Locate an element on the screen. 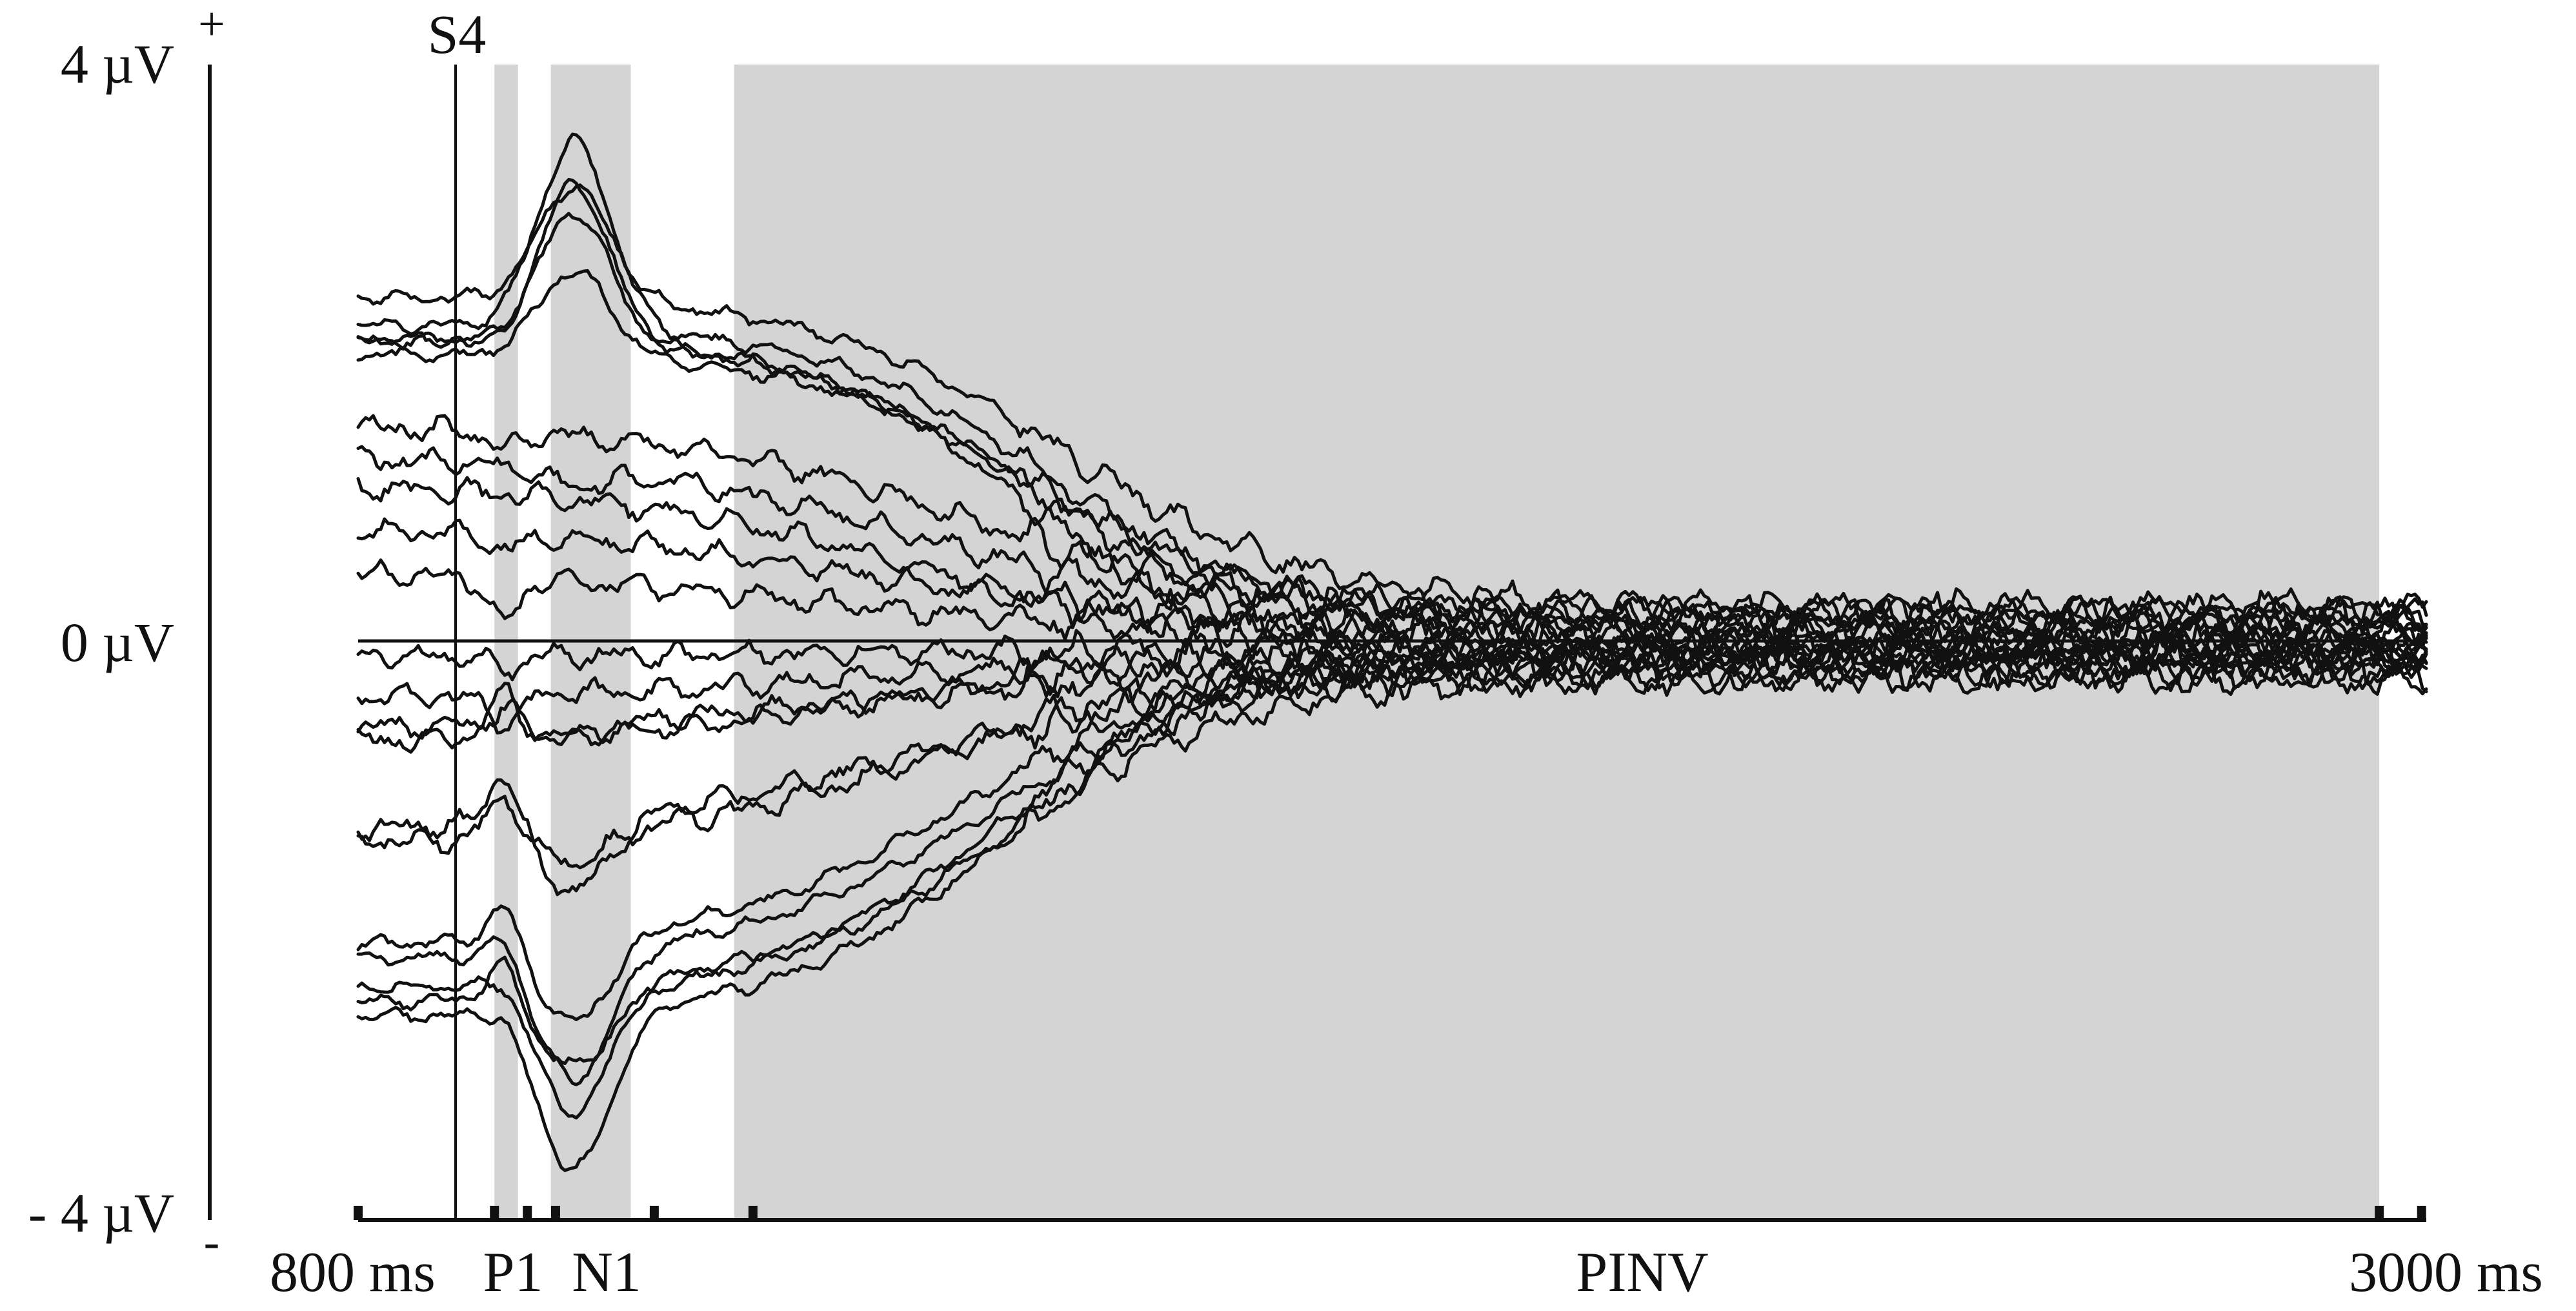 The image size is (2576, 1311). positive-polarity-sign: + is located at coordinates (211, 25).